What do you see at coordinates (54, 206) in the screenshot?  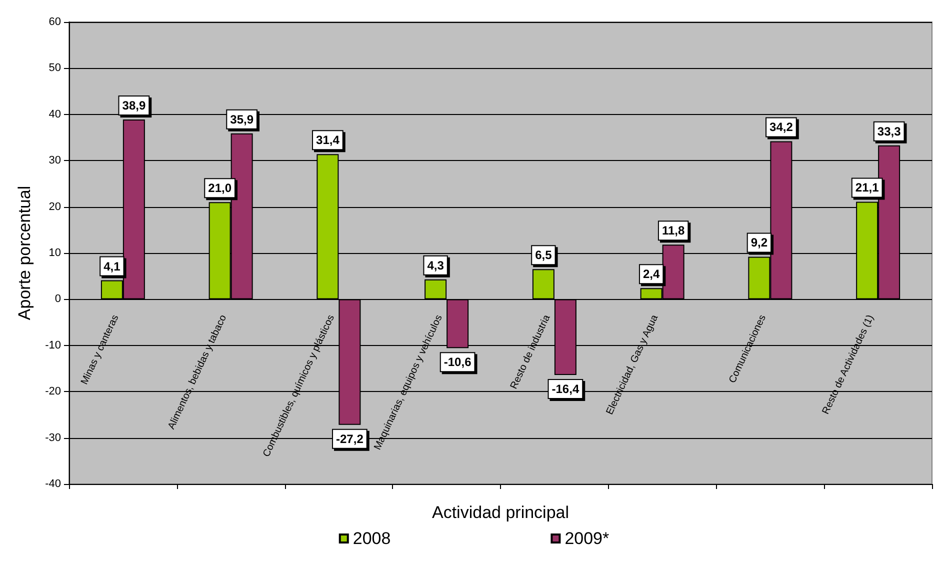 I see `y-tick-label: 20` at bounding box center [54, 206].